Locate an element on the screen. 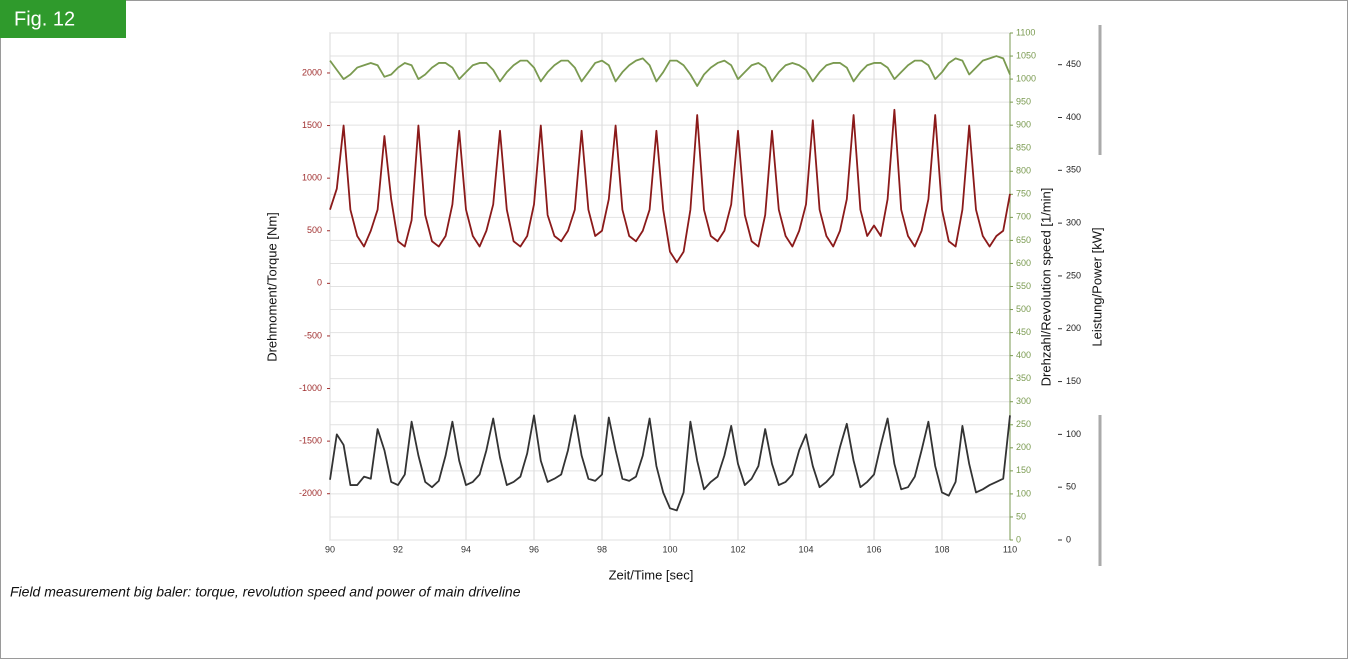 This screenshot has height=660, width=1349. y2-tick-label: 1100 is located at coordinates (1025, 32).